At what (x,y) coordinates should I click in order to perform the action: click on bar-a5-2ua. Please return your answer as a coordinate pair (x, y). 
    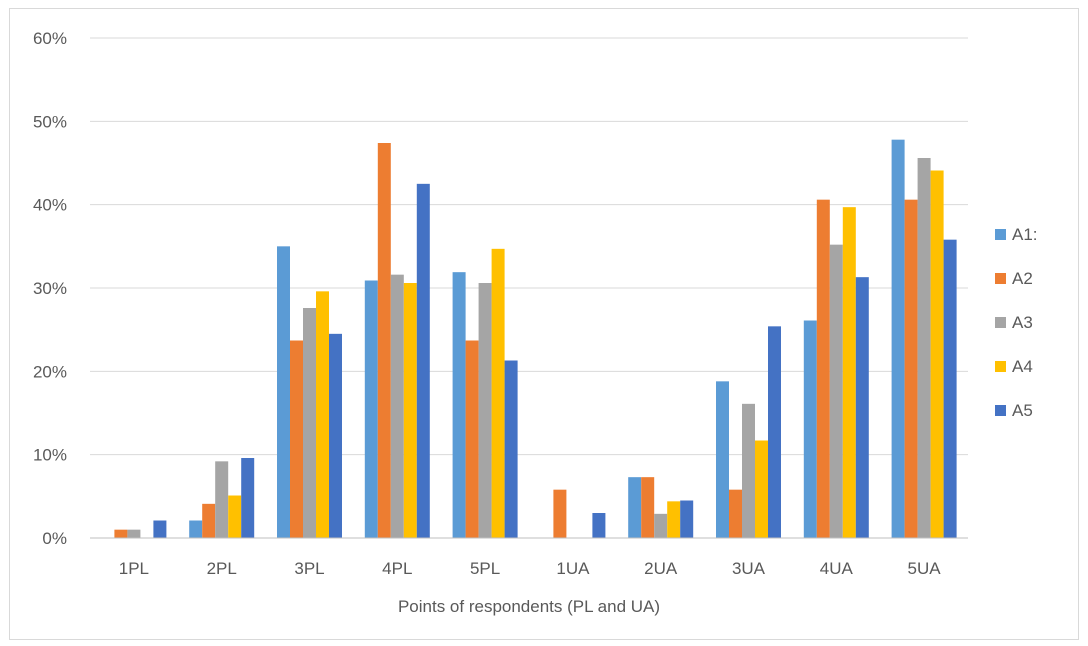
    Looking at the image, I should click on (687, 519).